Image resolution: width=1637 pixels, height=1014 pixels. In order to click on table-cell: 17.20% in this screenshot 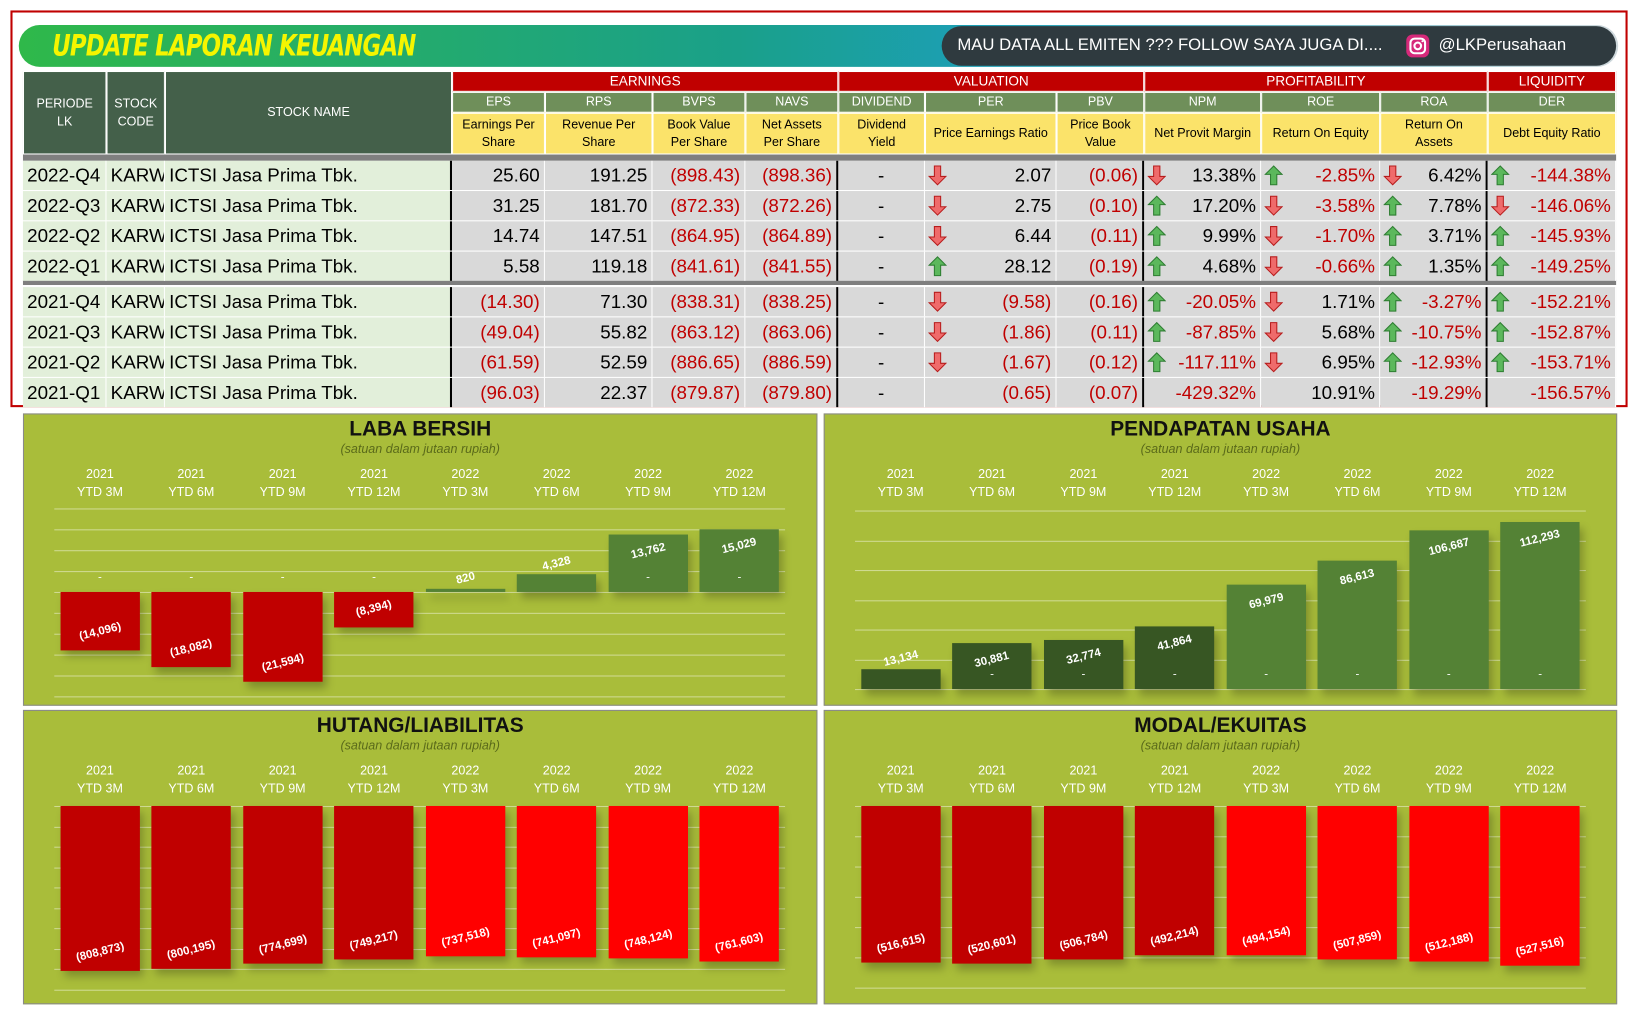, I will do `click(1203, 206)`.